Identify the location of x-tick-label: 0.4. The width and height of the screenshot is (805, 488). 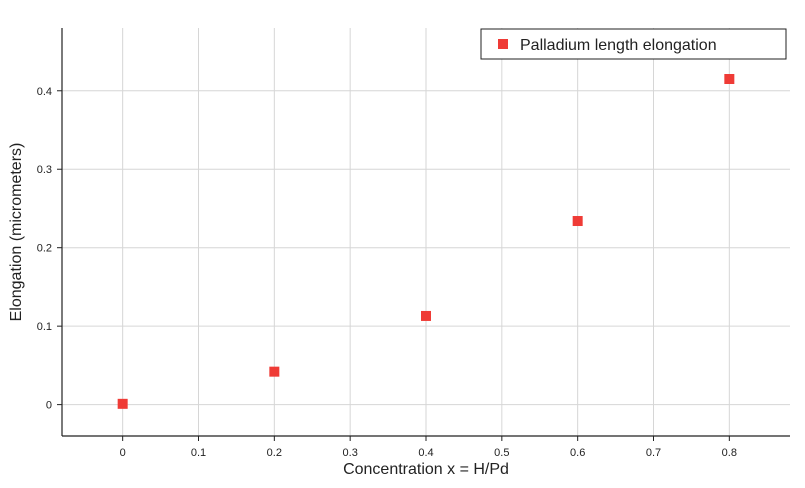
(425, 453).